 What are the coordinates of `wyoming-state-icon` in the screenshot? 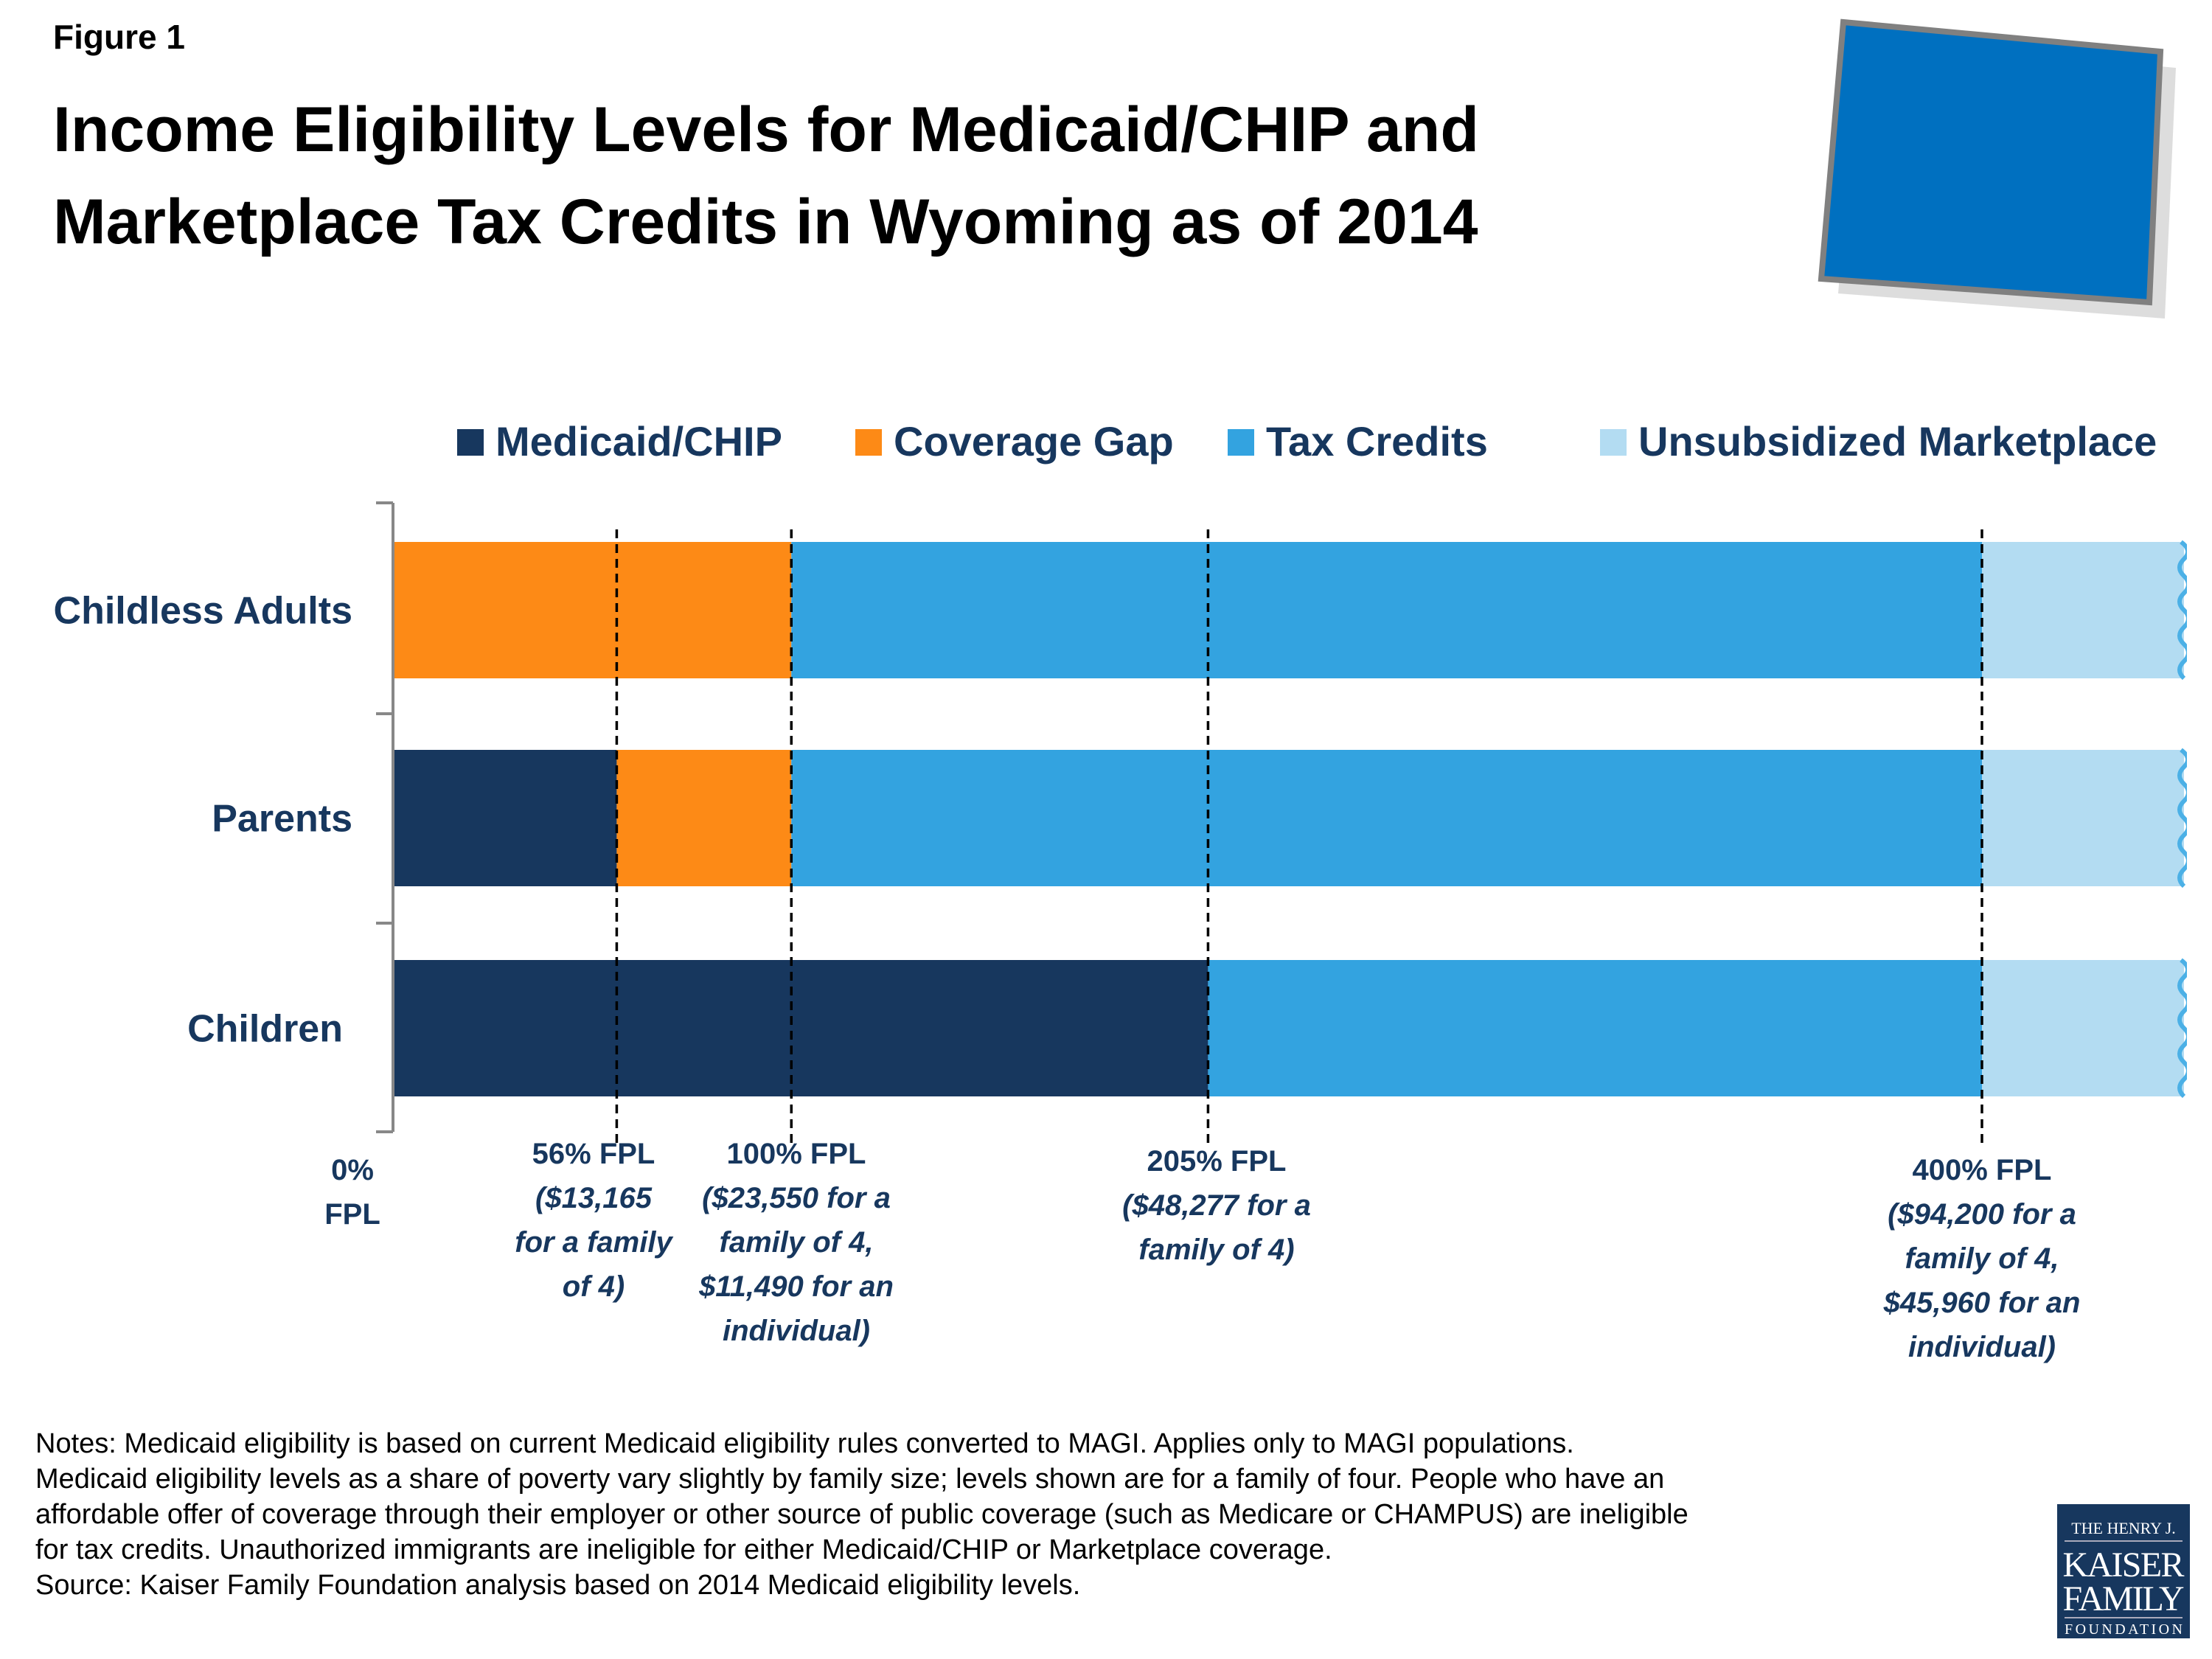 It's located at (1997, 168).